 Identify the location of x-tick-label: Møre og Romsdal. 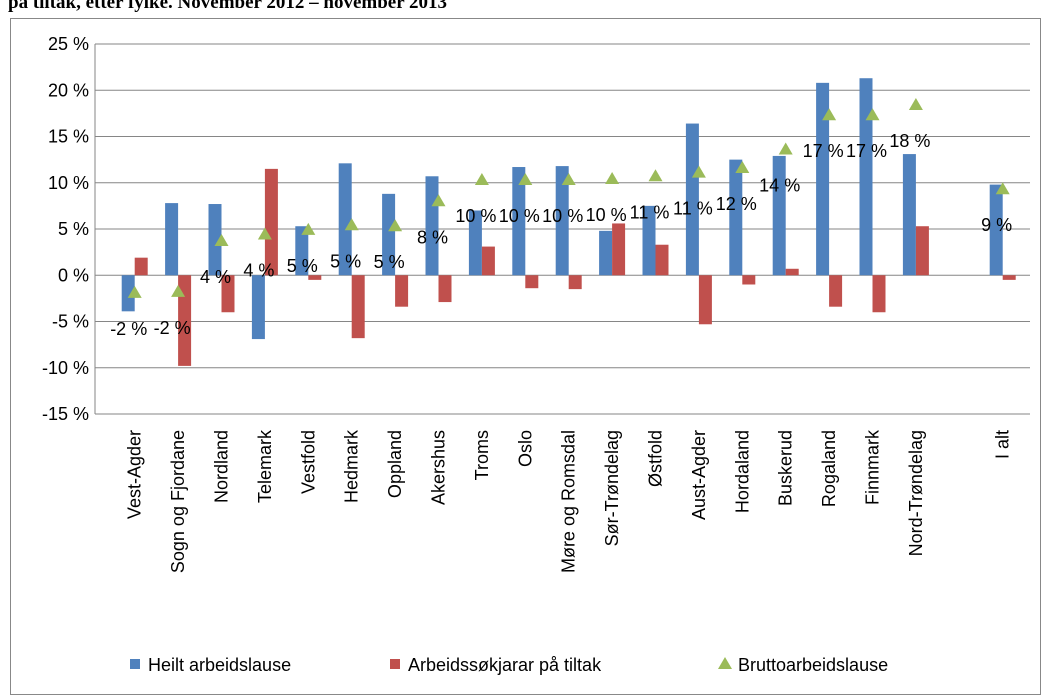
(569, 501).